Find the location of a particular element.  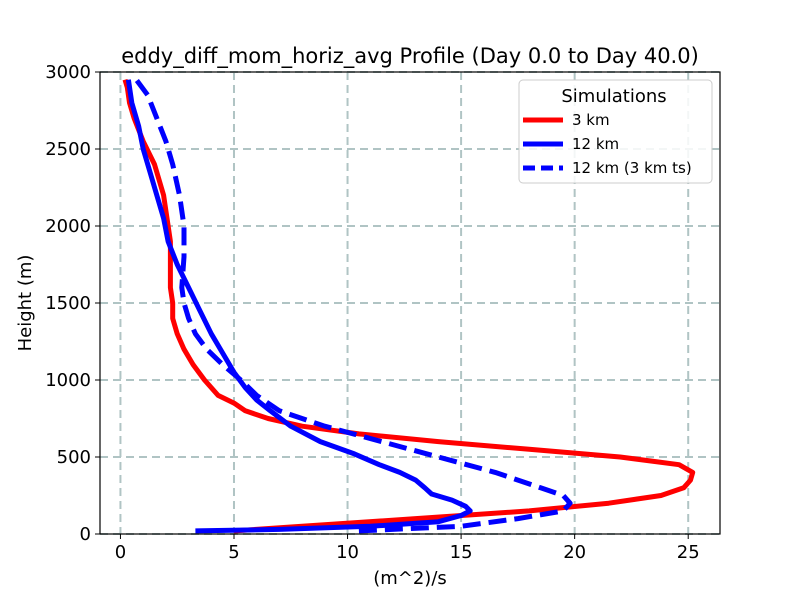

y-tick-label: 1500 is located at coordinates (68, 303).